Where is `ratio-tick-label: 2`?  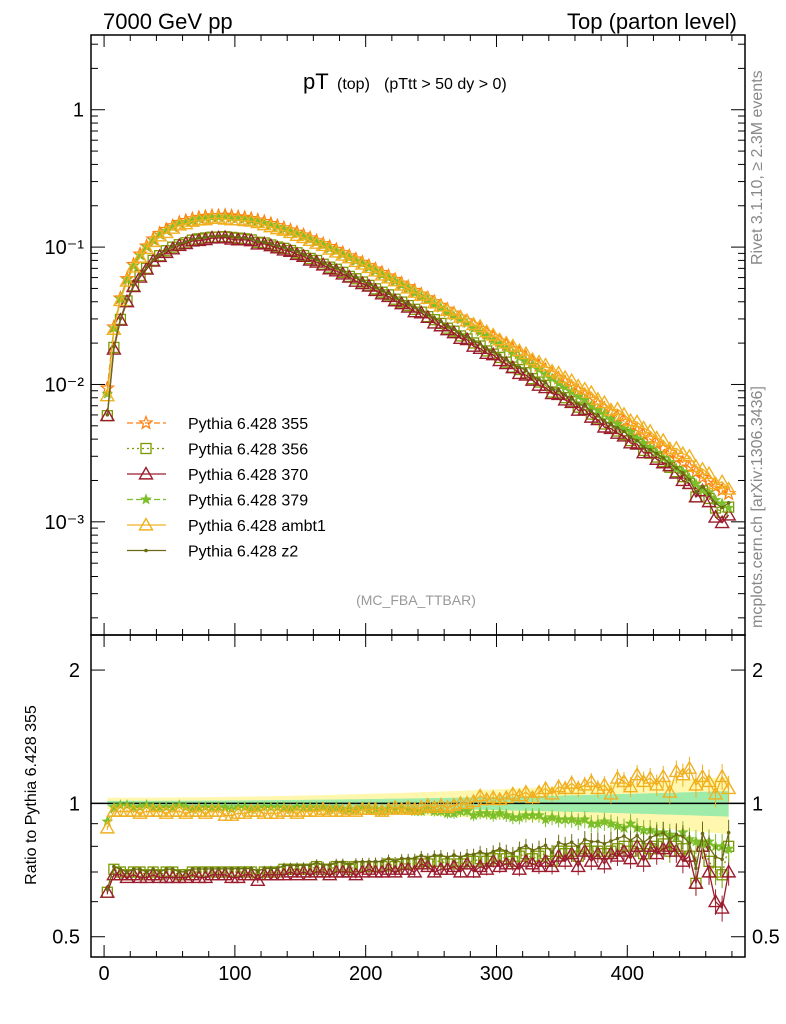 ratio-tick-label: 2 is located at coordinates (74, 671).